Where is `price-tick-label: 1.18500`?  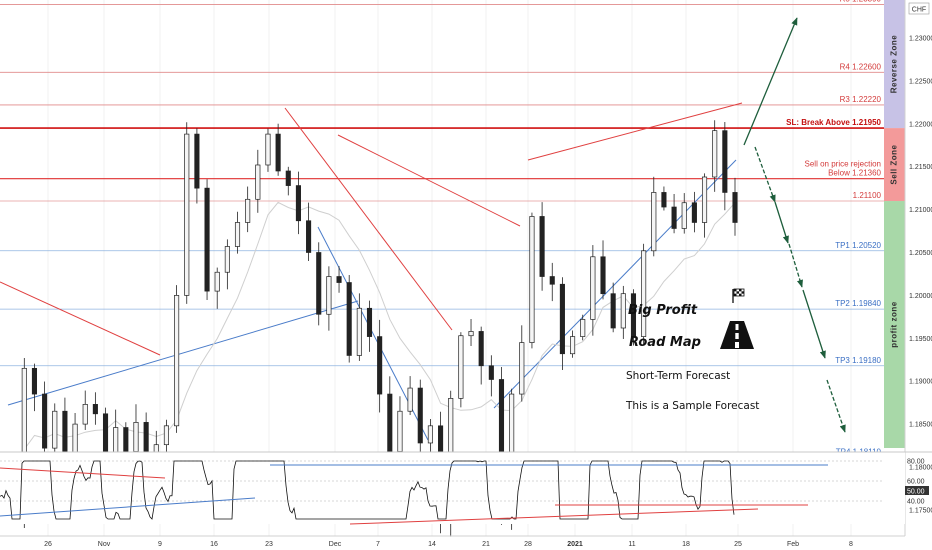 price-tick-label: 1.18500 is located at coordinates (920, 425).